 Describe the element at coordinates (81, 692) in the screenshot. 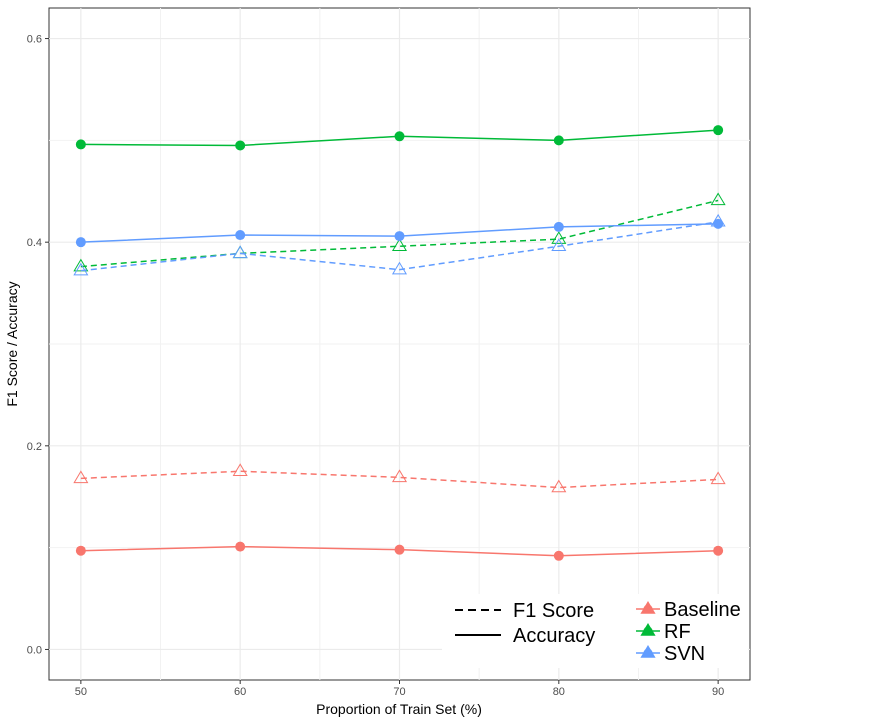

I see `x-tick-label: 50` at that location.